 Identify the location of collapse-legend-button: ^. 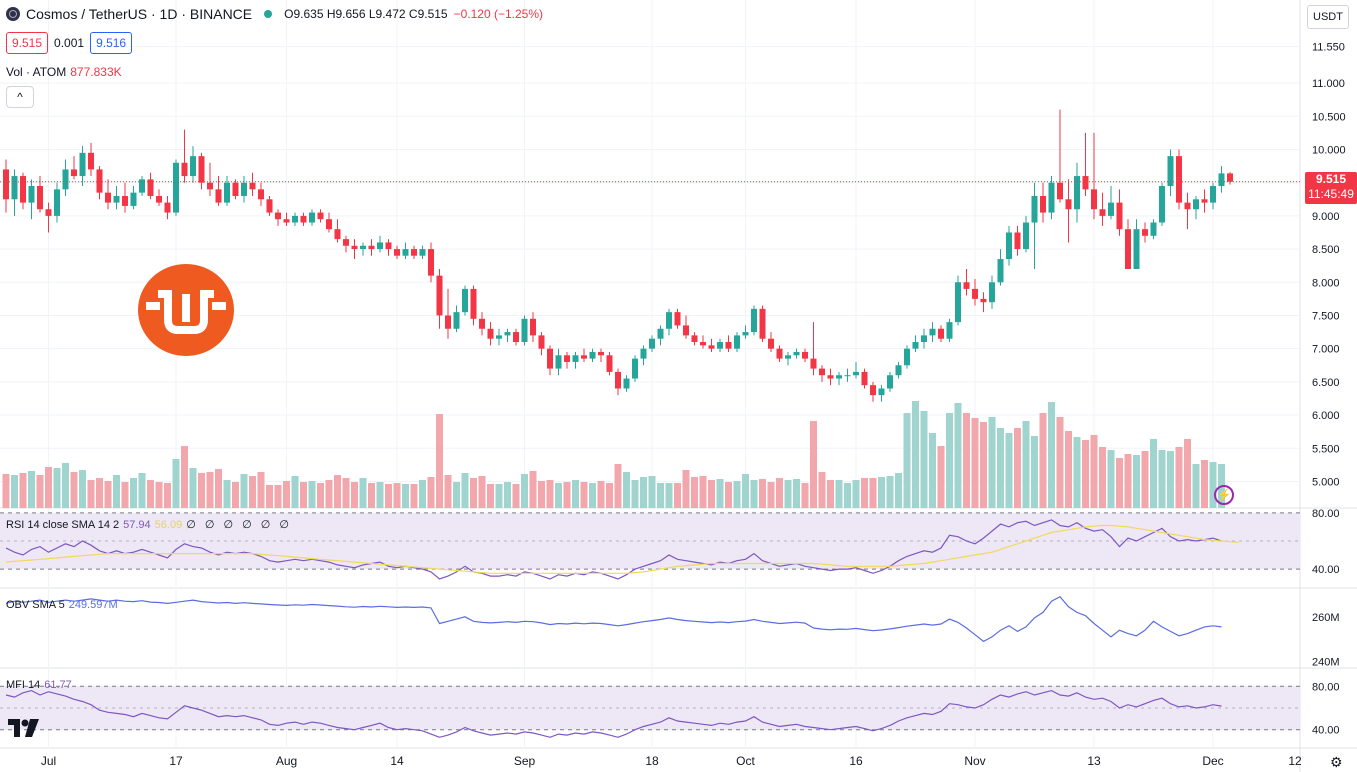
(20, 97).